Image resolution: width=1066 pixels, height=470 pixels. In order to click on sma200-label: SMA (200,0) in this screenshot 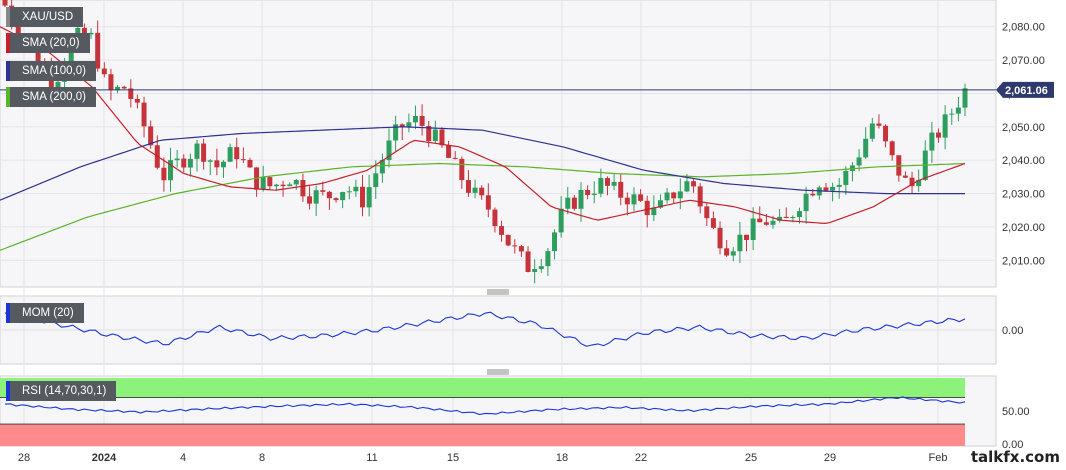, I will do `click(51, 97)`.